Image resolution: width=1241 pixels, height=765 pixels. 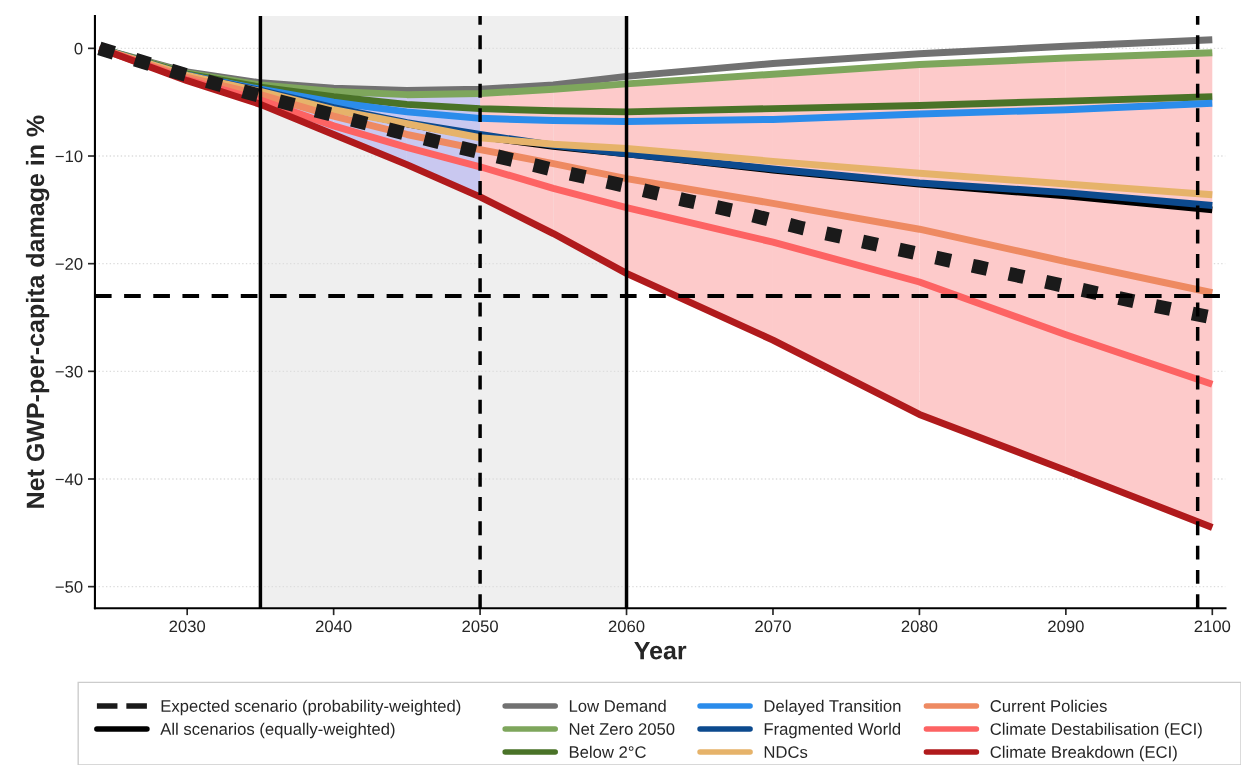 What do you see at coordinates (786, 752) in the screenshot?
I see `legend-label: NDCs` at bounding box center [786, 752].